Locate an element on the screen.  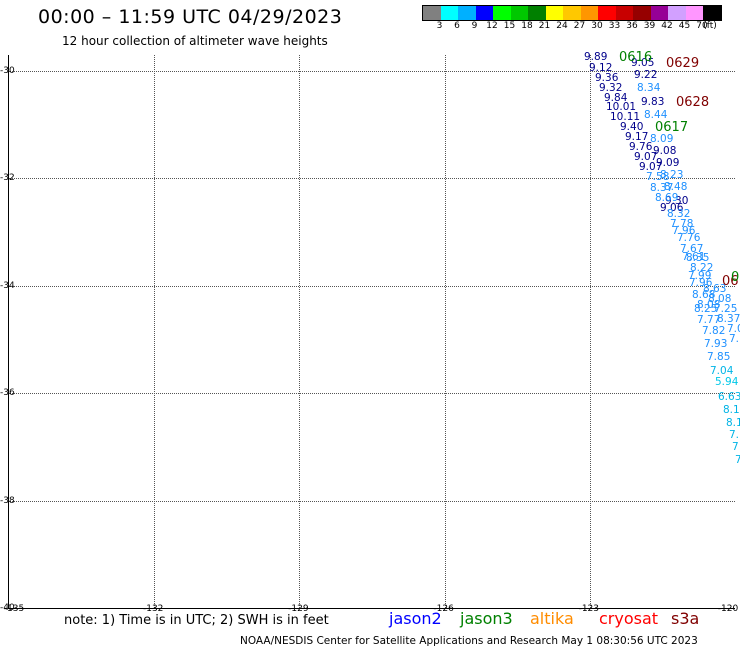
wave-height-value: 8.37 is located at coordinates (662, 188).